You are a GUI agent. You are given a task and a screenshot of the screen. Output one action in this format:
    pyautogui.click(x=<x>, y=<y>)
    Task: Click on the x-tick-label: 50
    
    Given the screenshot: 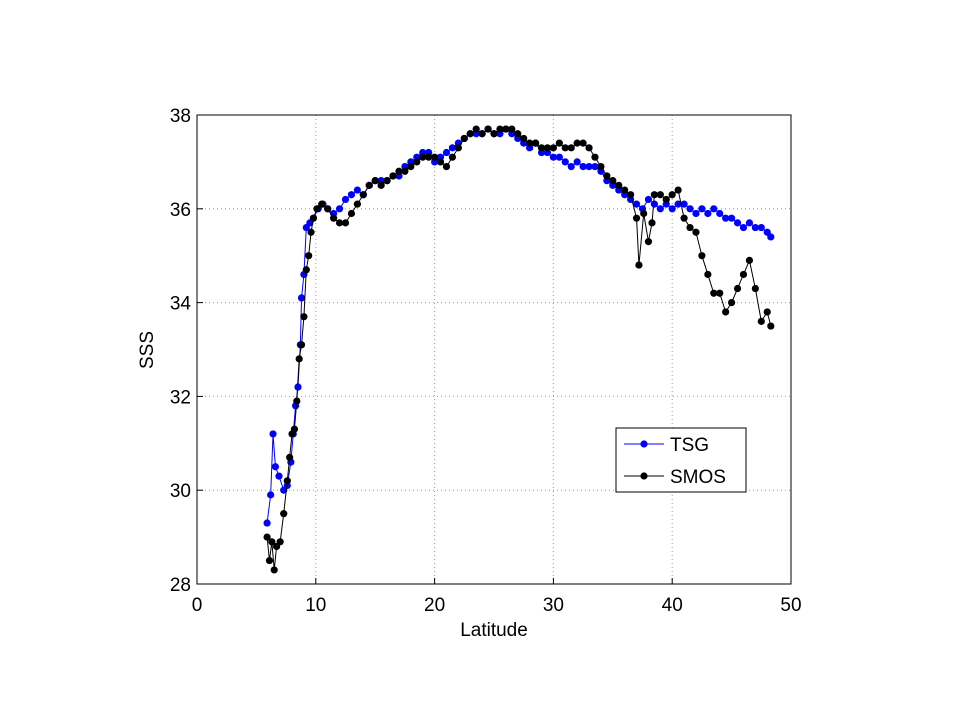 What is the action you would take?
    pyautogui.click(x=790, y=605)
    